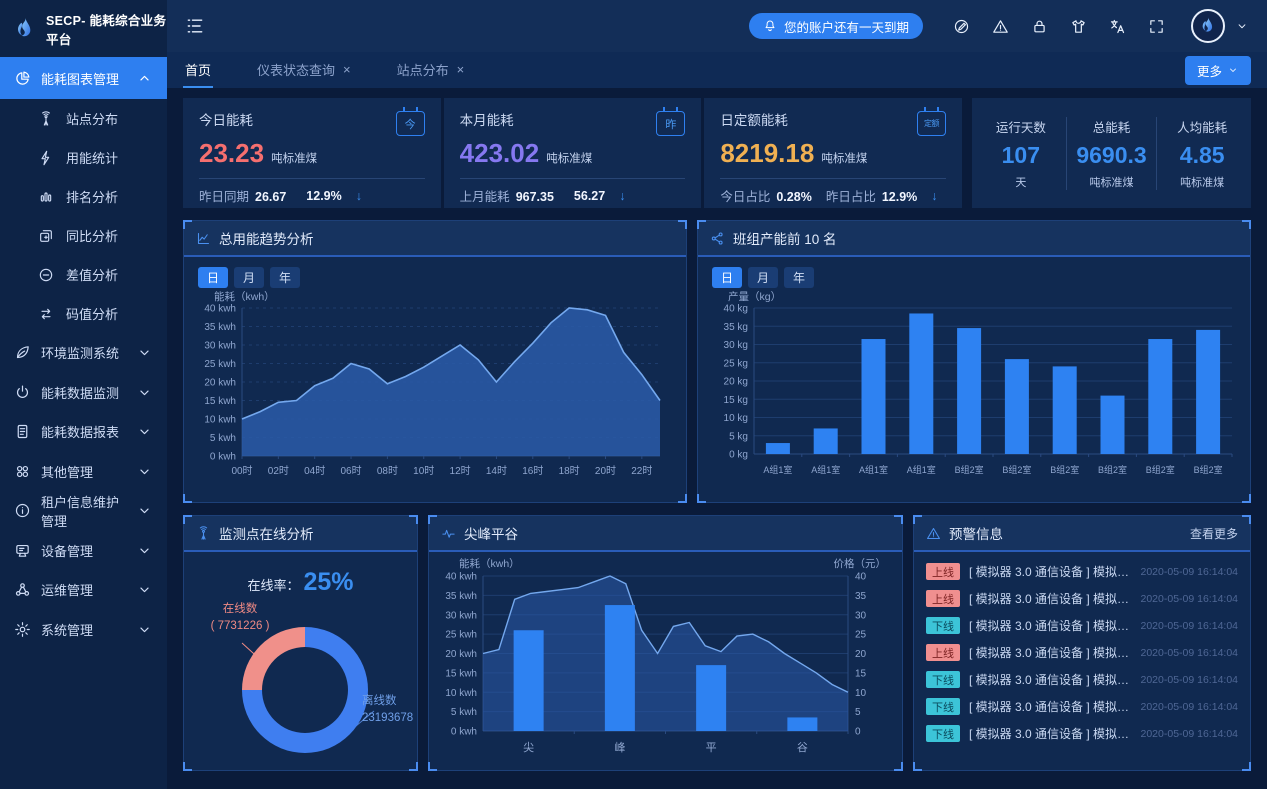 The image size is (1267, 789). I want to click on card-unit: 吨标准煤, so click(569, 159).